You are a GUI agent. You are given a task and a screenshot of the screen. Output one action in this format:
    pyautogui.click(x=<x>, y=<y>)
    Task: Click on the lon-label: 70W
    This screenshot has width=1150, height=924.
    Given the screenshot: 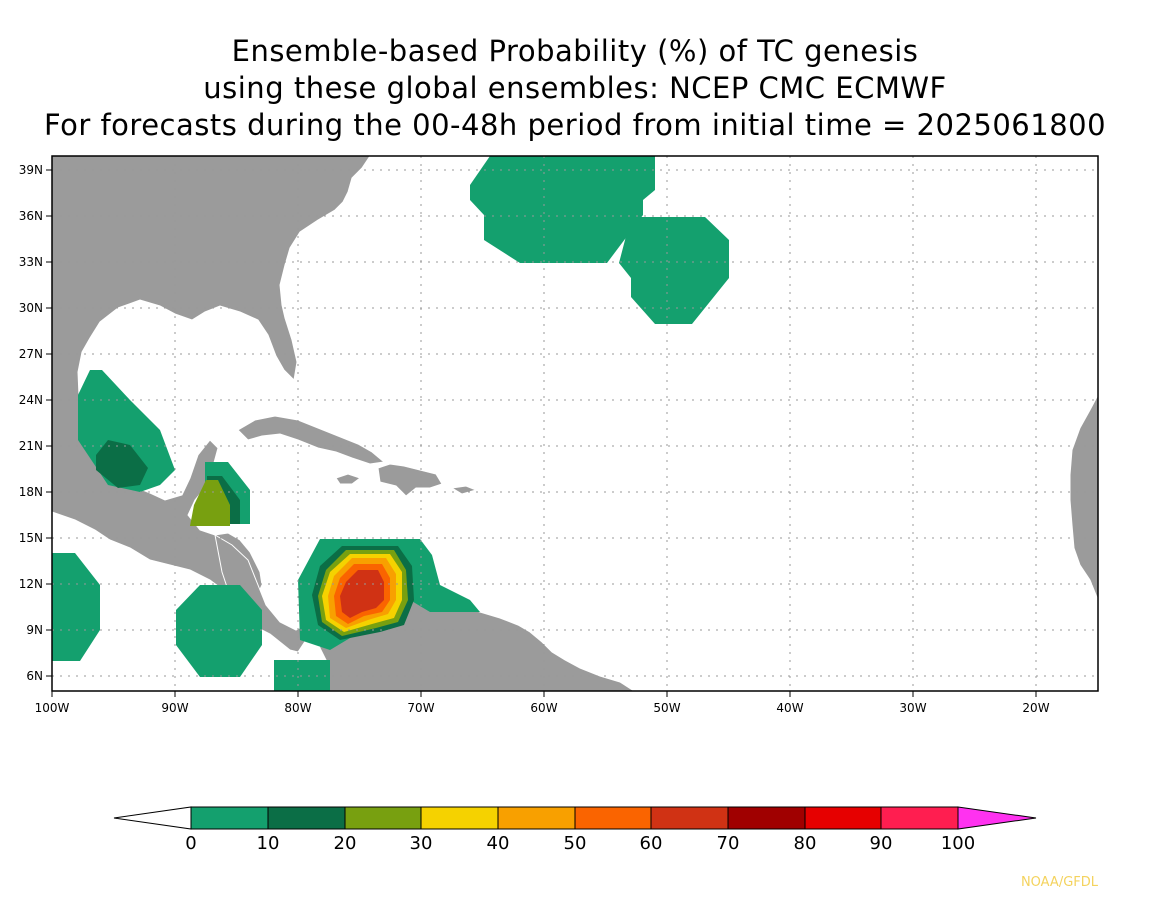 What is the action you would take?
    pyautogui.click(x=420, y=708)
    